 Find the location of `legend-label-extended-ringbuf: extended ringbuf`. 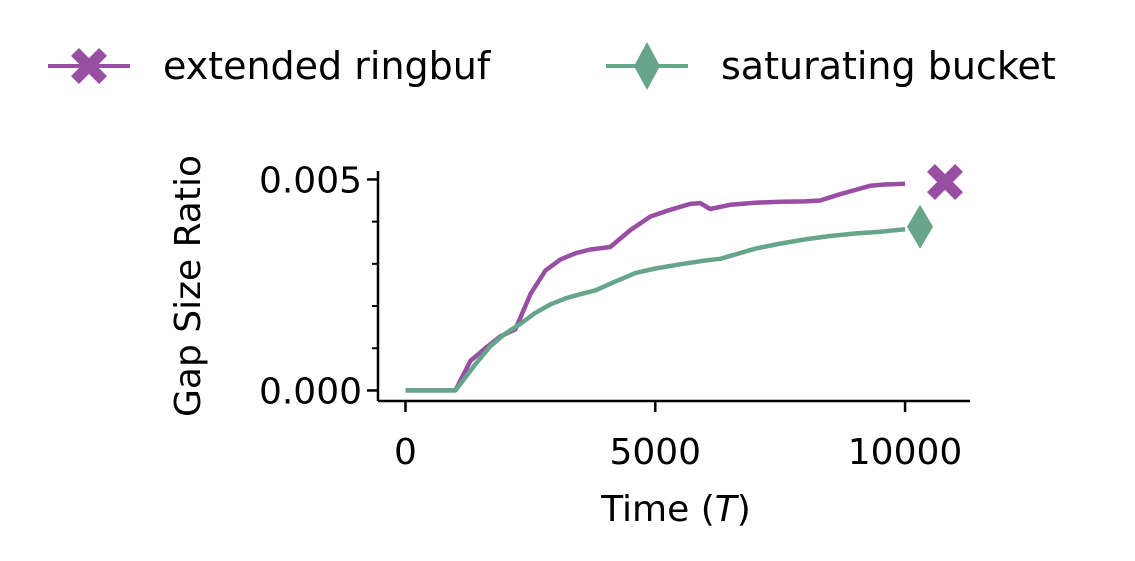

legend-label-extended-ringbuf: extended ringbuf is located at coordinates (327, 66).